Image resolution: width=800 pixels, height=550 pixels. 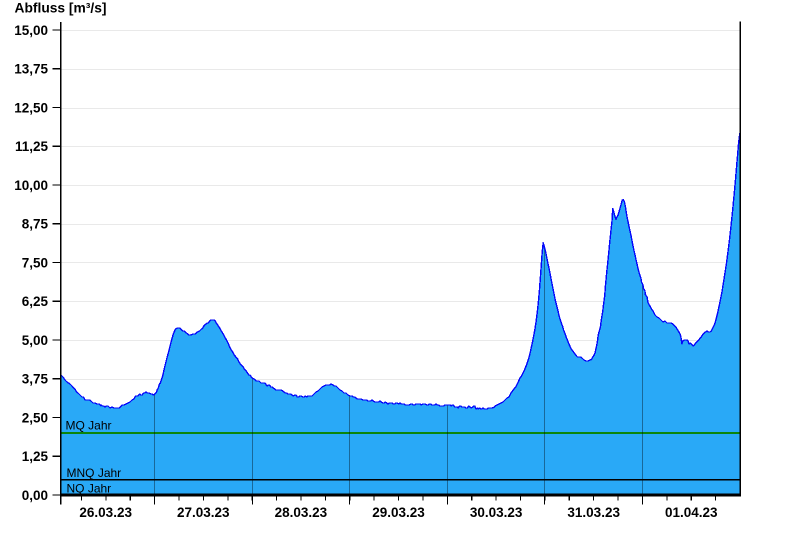 What do you see at coordinates (35, 340) in the screenshot?
I see `svg-text: 5,00` at bounding box center [35, 340].